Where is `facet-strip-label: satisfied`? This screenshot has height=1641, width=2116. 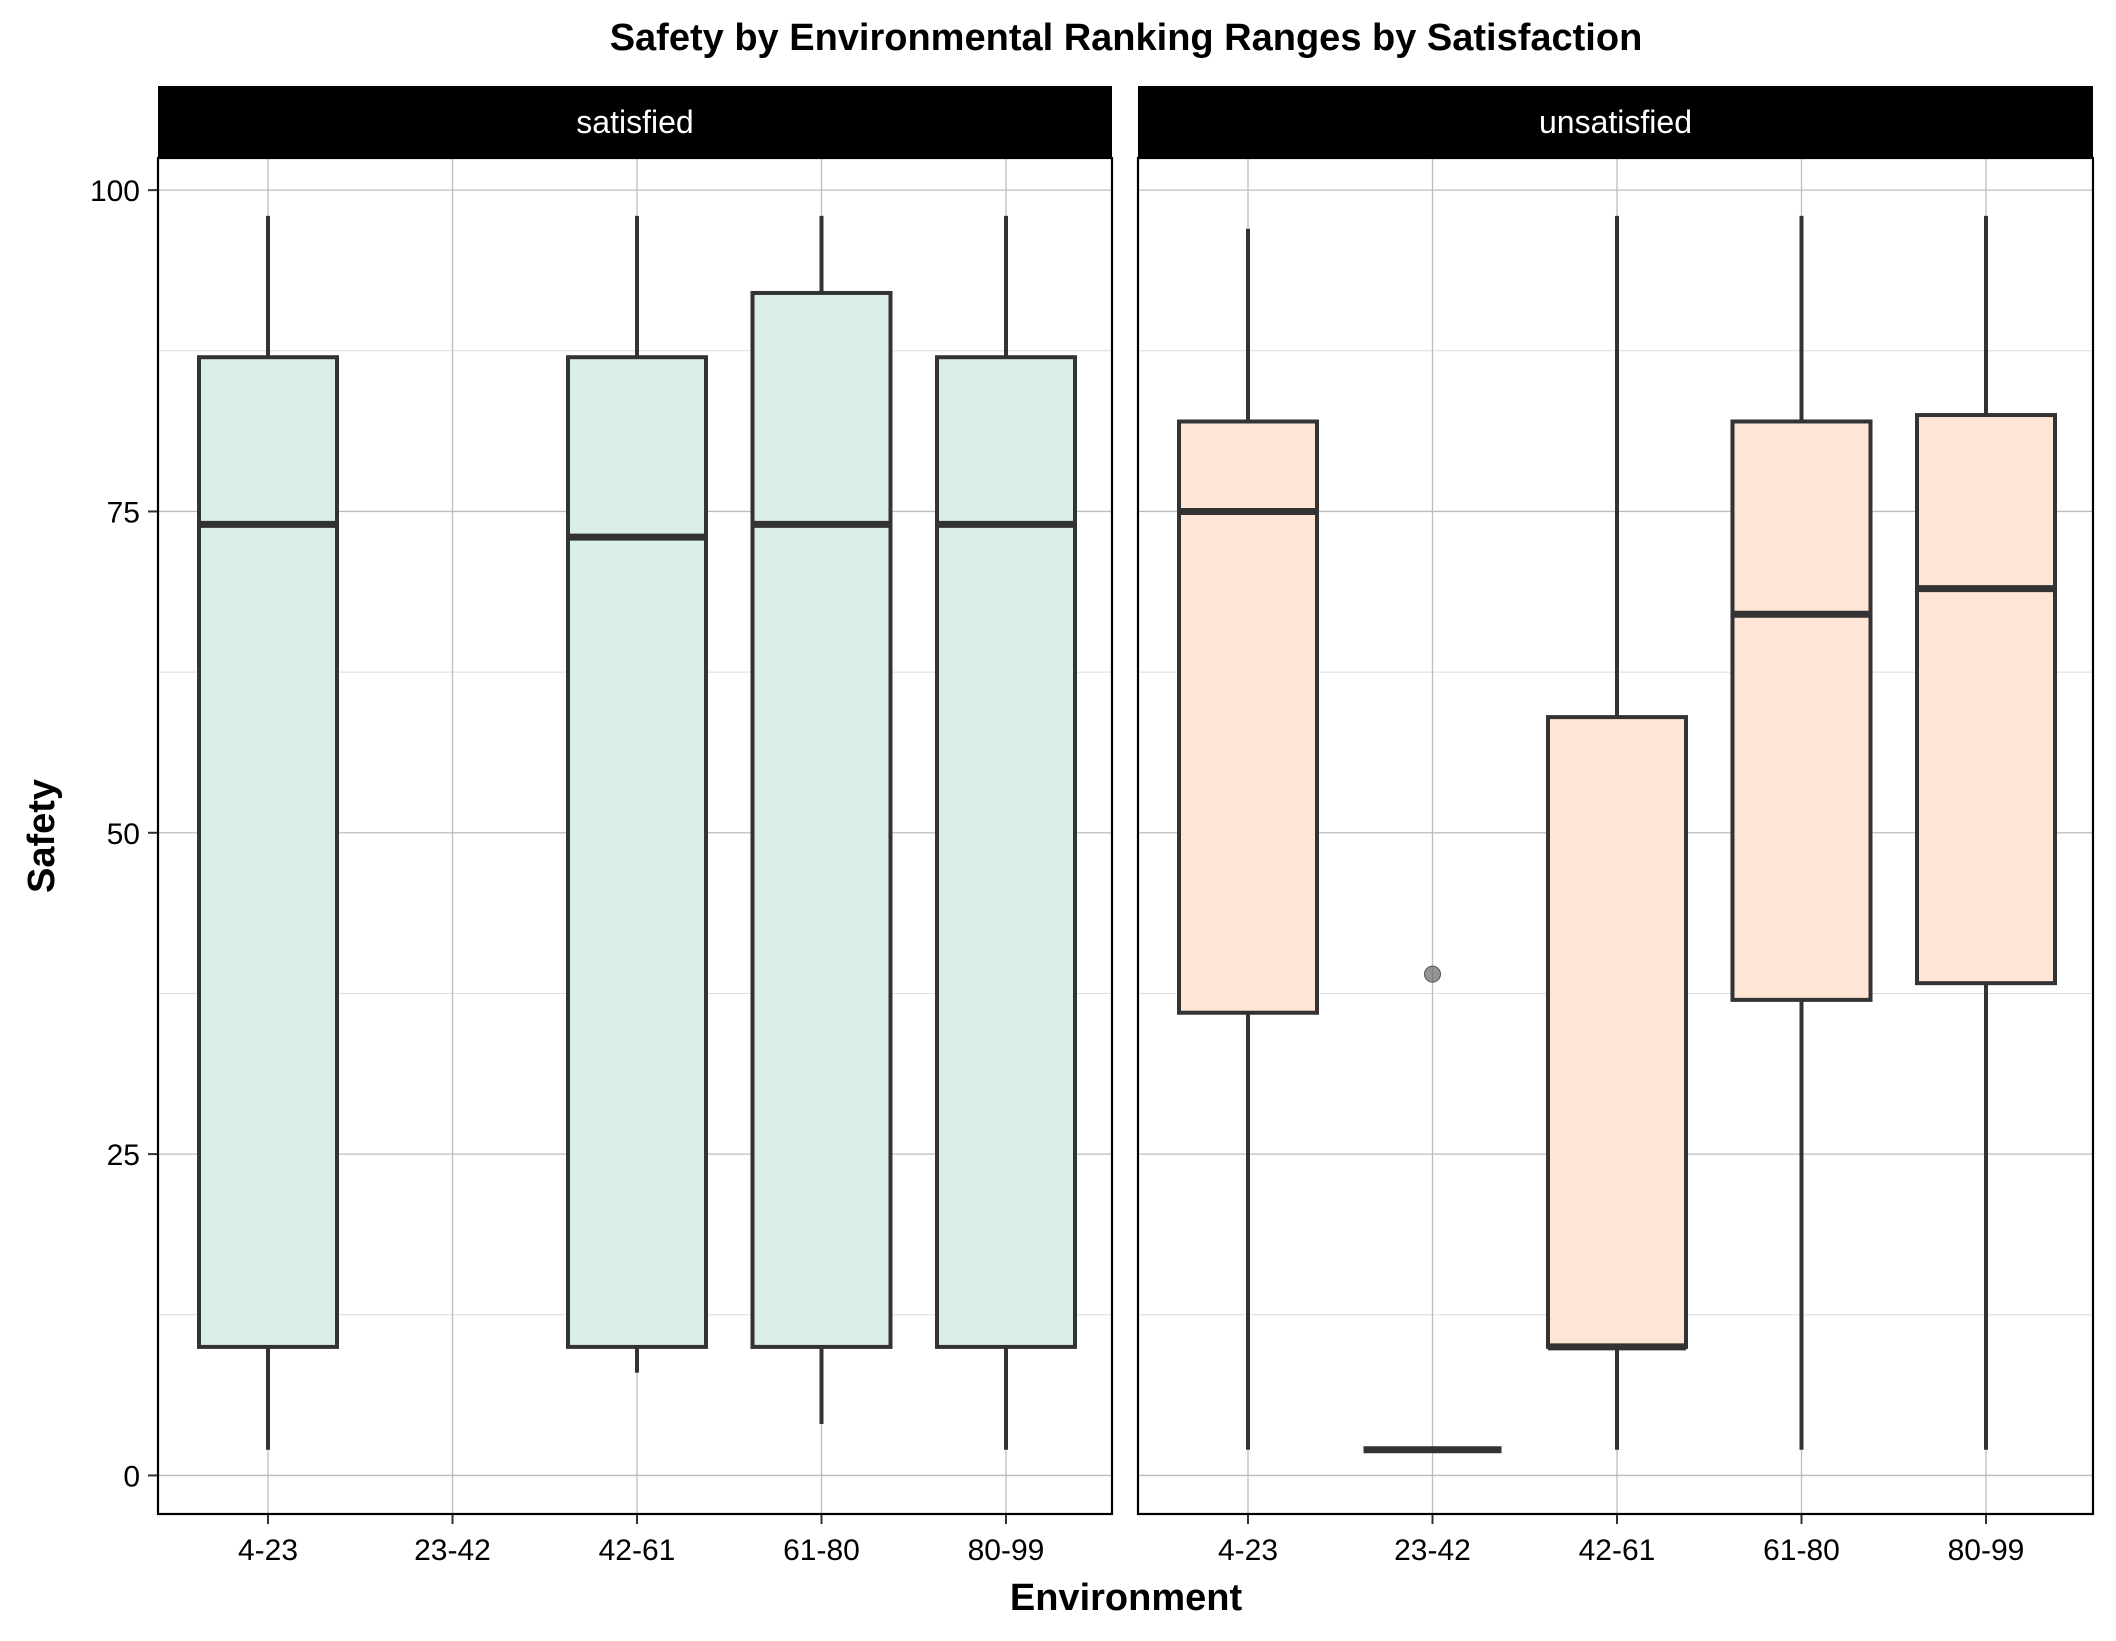
facet-strip-label: satisfied is located at coordinates (634, 122).